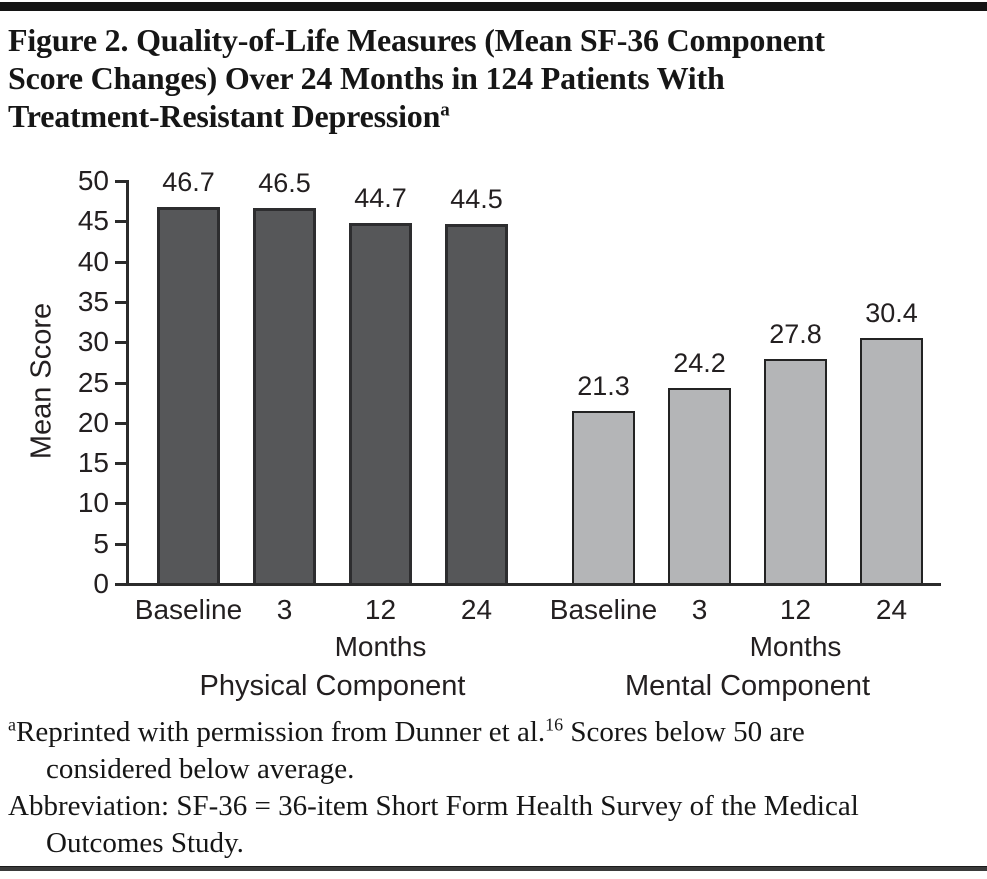  What do you see at coordinates (93, 180) in the screenshot?
I see `y-tick-label: 50` at bounding box center [93, 180].